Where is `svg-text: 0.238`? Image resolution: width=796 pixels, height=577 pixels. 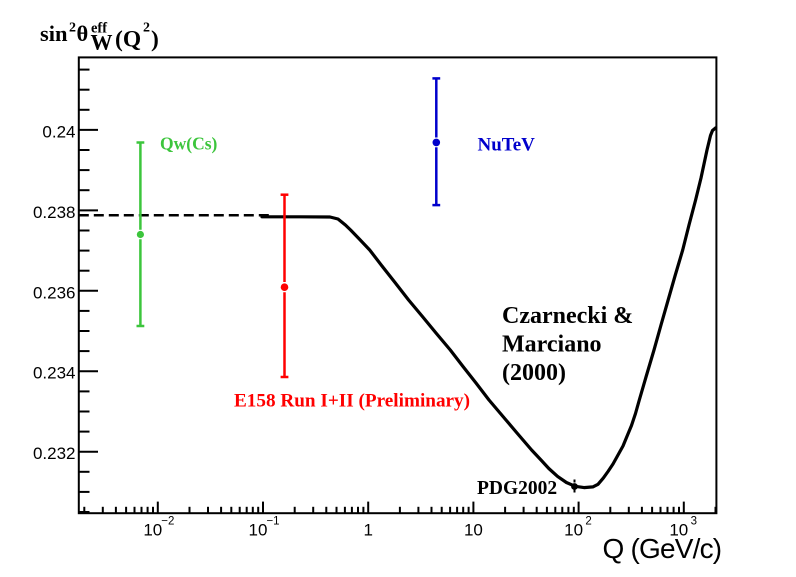
svg-text: 0.238 is located at coordinates (54, 212).